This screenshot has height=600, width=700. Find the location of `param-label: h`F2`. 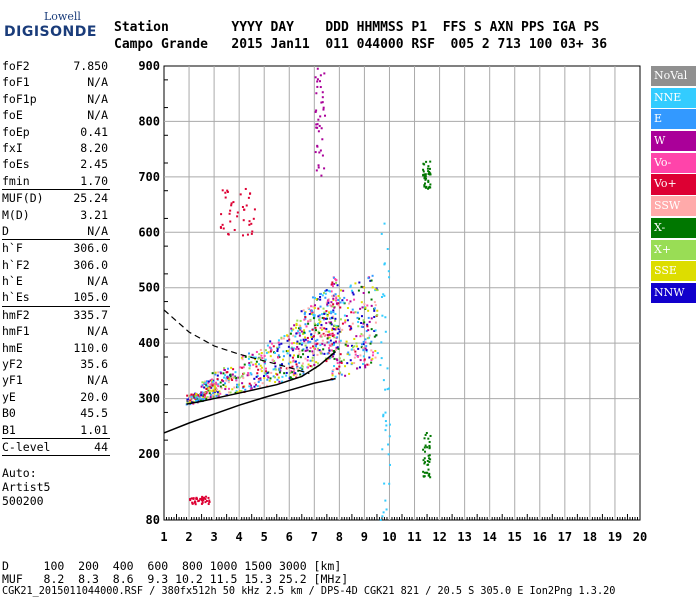

param-label: h`F2 is located at coordinates (16, 264).